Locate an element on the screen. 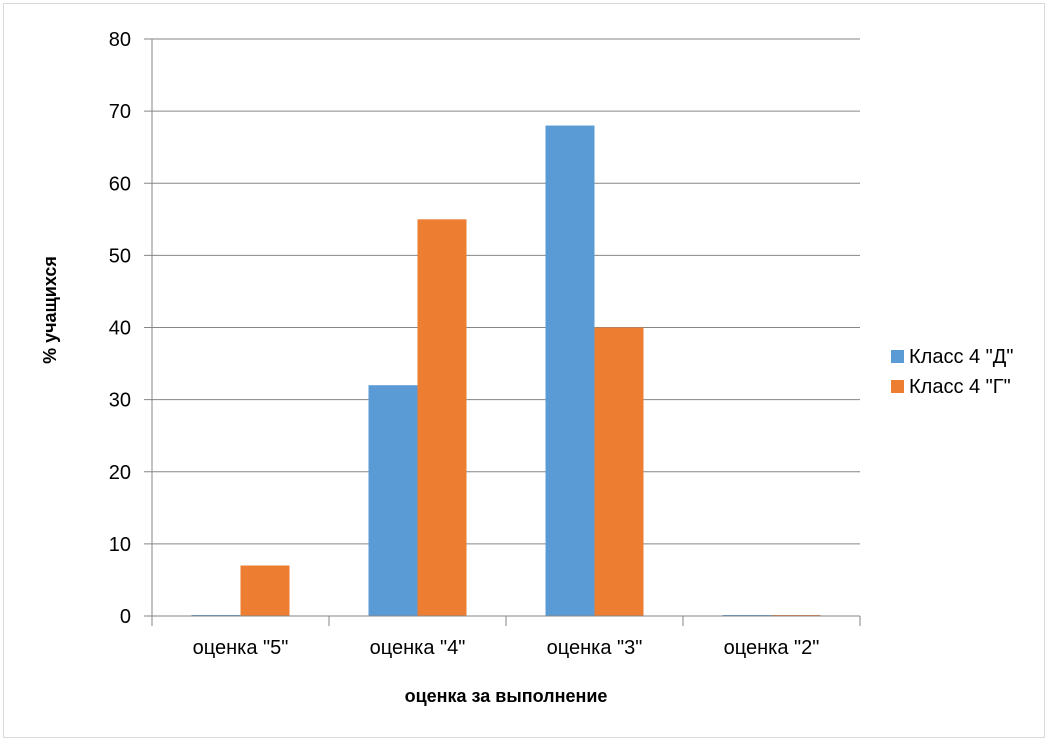 The width and height of the screenshot is (1050, 742). y-tick-label: 10 is located at coordinates (120, 545).